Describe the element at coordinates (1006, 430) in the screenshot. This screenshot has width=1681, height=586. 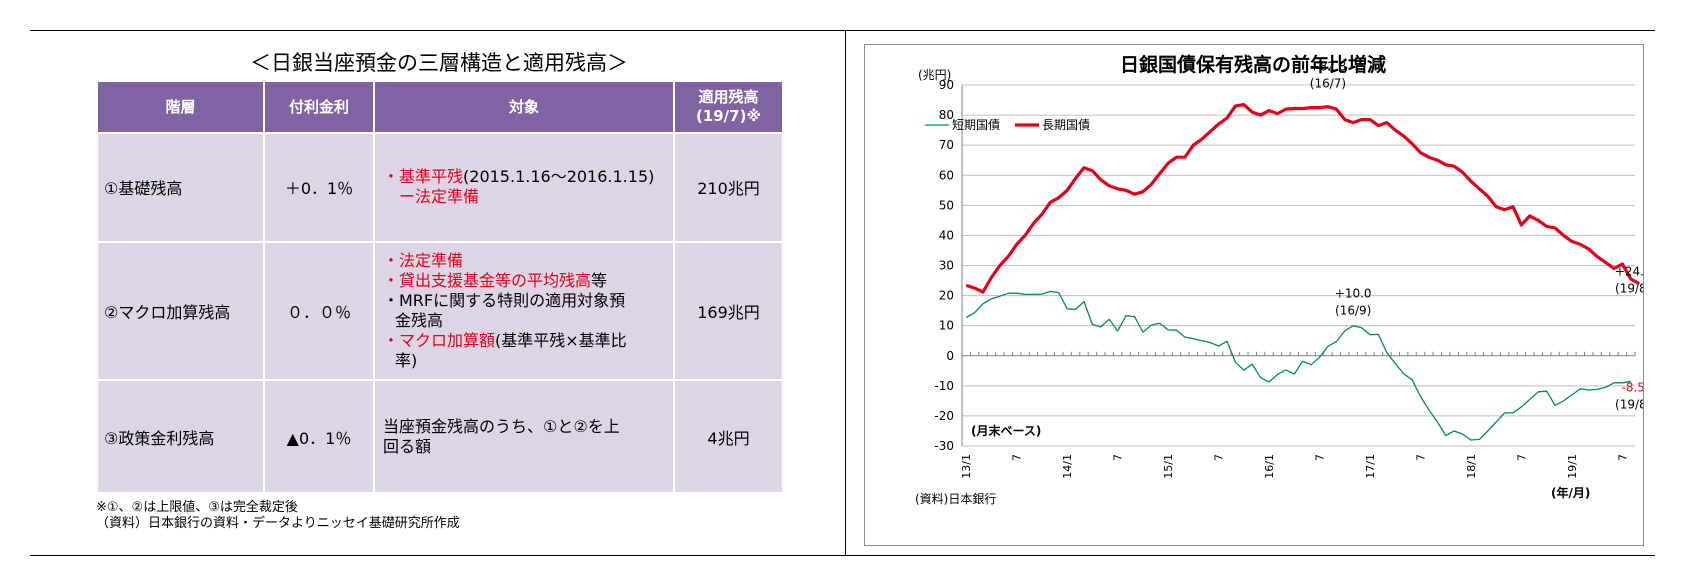
I see `basis-note: (月末ベース)` at that location.